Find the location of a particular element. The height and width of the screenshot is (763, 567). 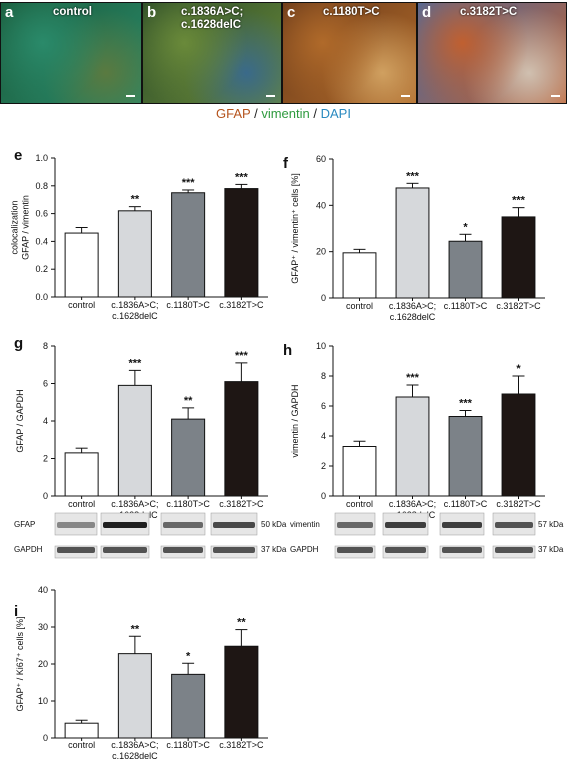

y-tick-label: 60 is located at coordinates (321, 159).